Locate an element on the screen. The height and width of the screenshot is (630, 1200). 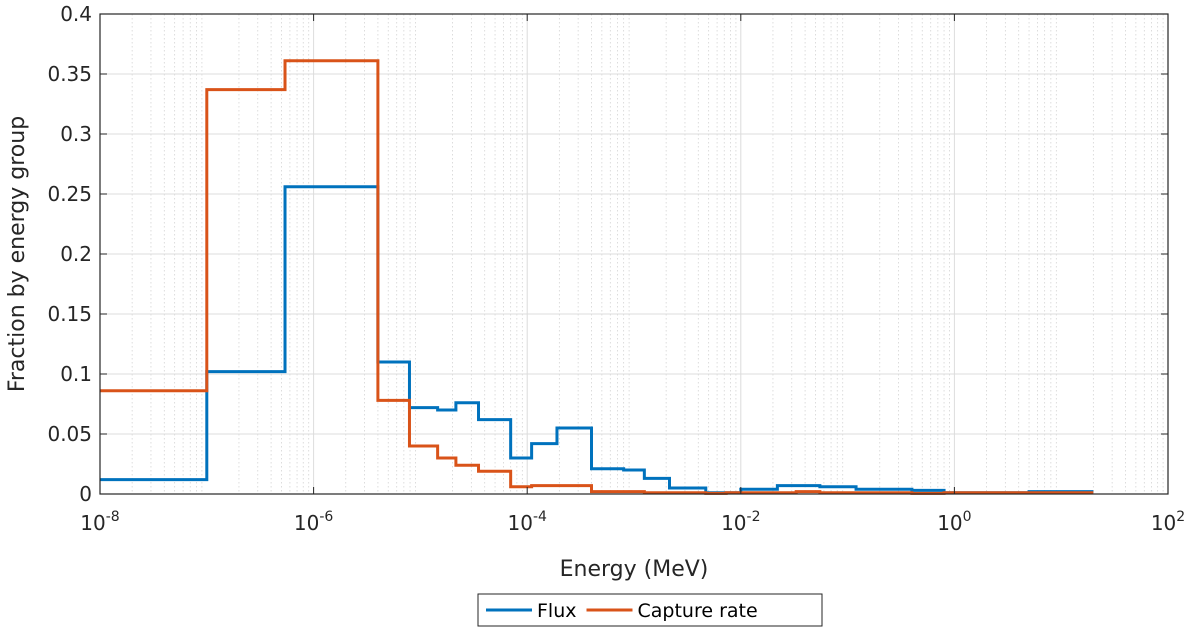
y-tick-label: 0.1 is located at coordinates (76, 374).